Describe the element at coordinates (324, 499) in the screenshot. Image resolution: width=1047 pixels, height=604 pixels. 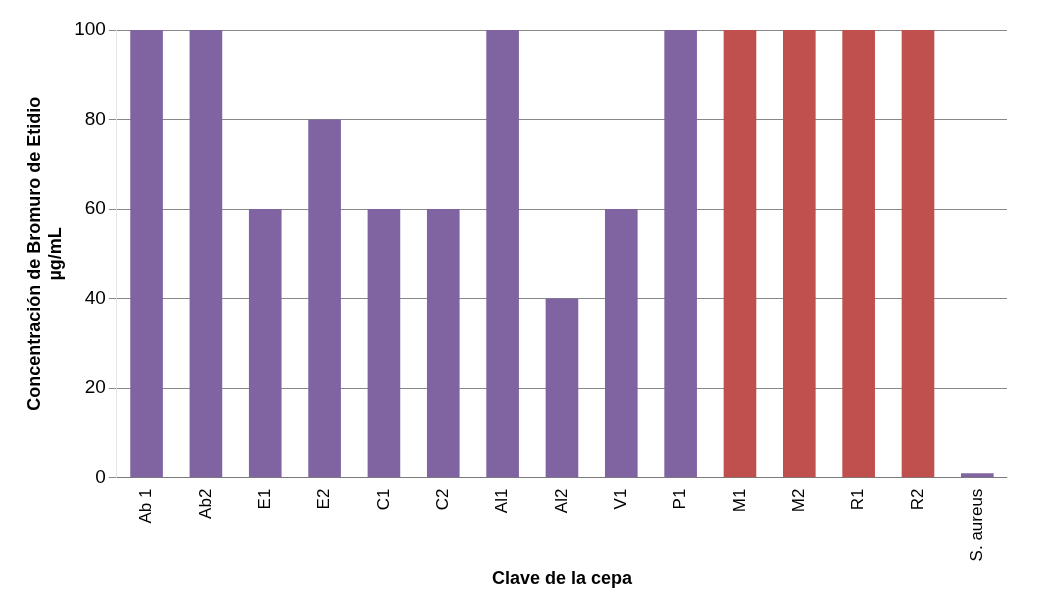
I see `x-tick-label: E2` at that location.